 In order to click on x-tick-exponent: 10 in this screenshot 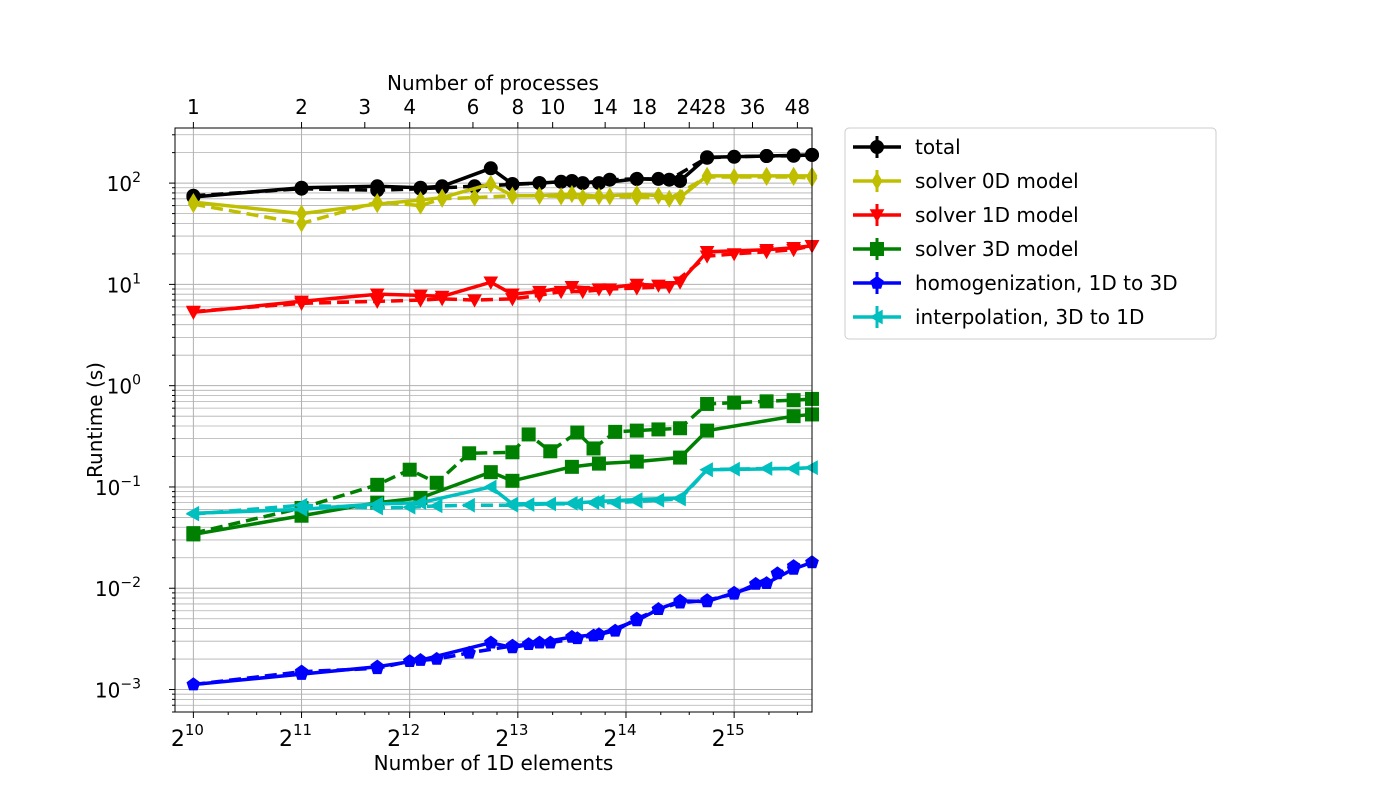, I will do `click(194, 730)`.